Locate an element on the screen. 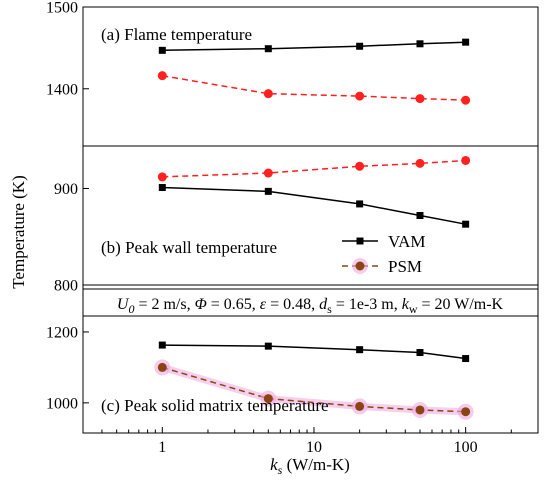  series-line-p0-psm is located at coordinates (314, 87).